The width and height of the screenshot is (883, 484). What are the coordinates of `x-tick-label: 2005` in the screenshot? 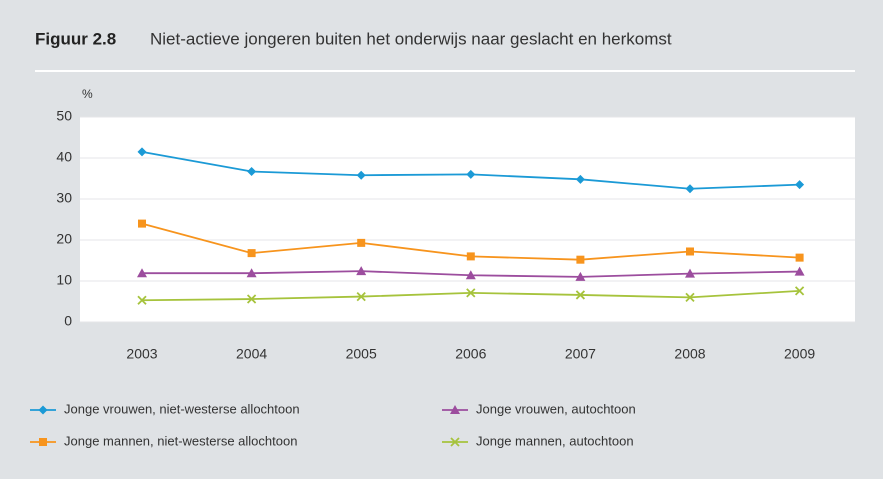 It's located at (361, 354).